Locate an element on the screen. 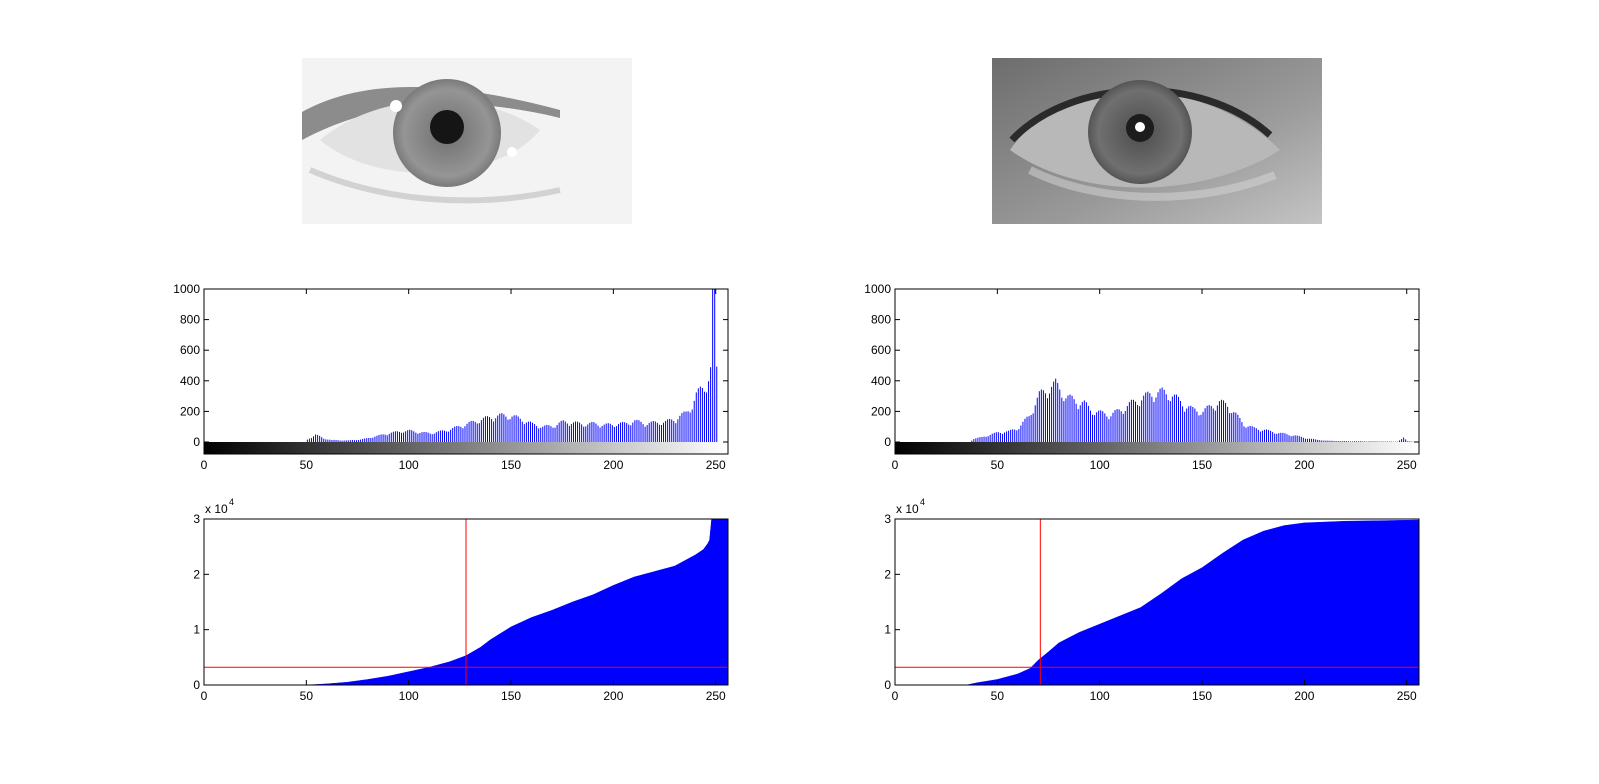  right-cdf-xtick-label: 100 is located at coordinates (1100, 696).